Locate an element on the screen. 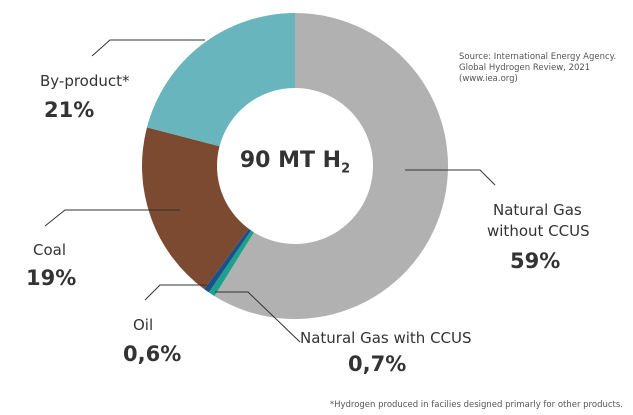 This screenshot has width=633, height=415. value-oil: 0,6% is located at coordinates (152, 354).